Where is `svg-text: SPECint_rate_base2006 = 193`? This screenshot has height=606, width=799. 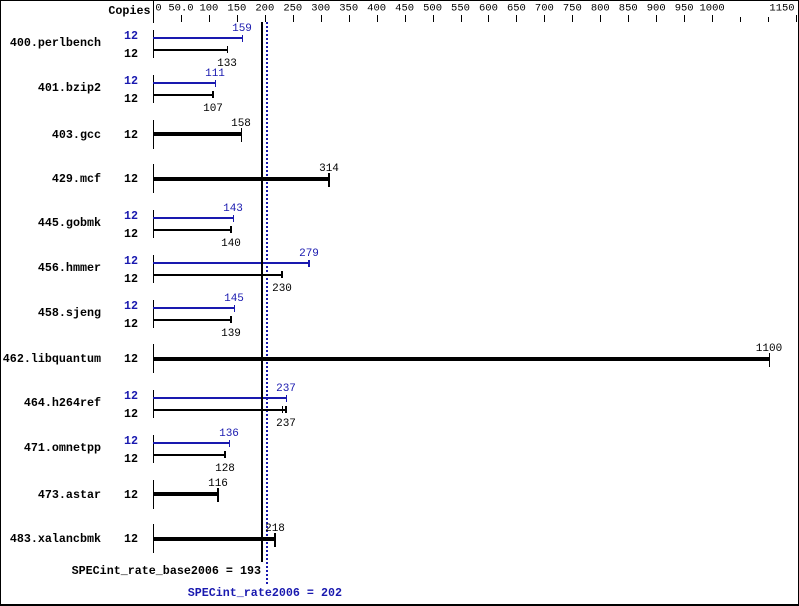 svg-text: SPECint_rate_base2006 = 193 is located at coordinates (166, 571).